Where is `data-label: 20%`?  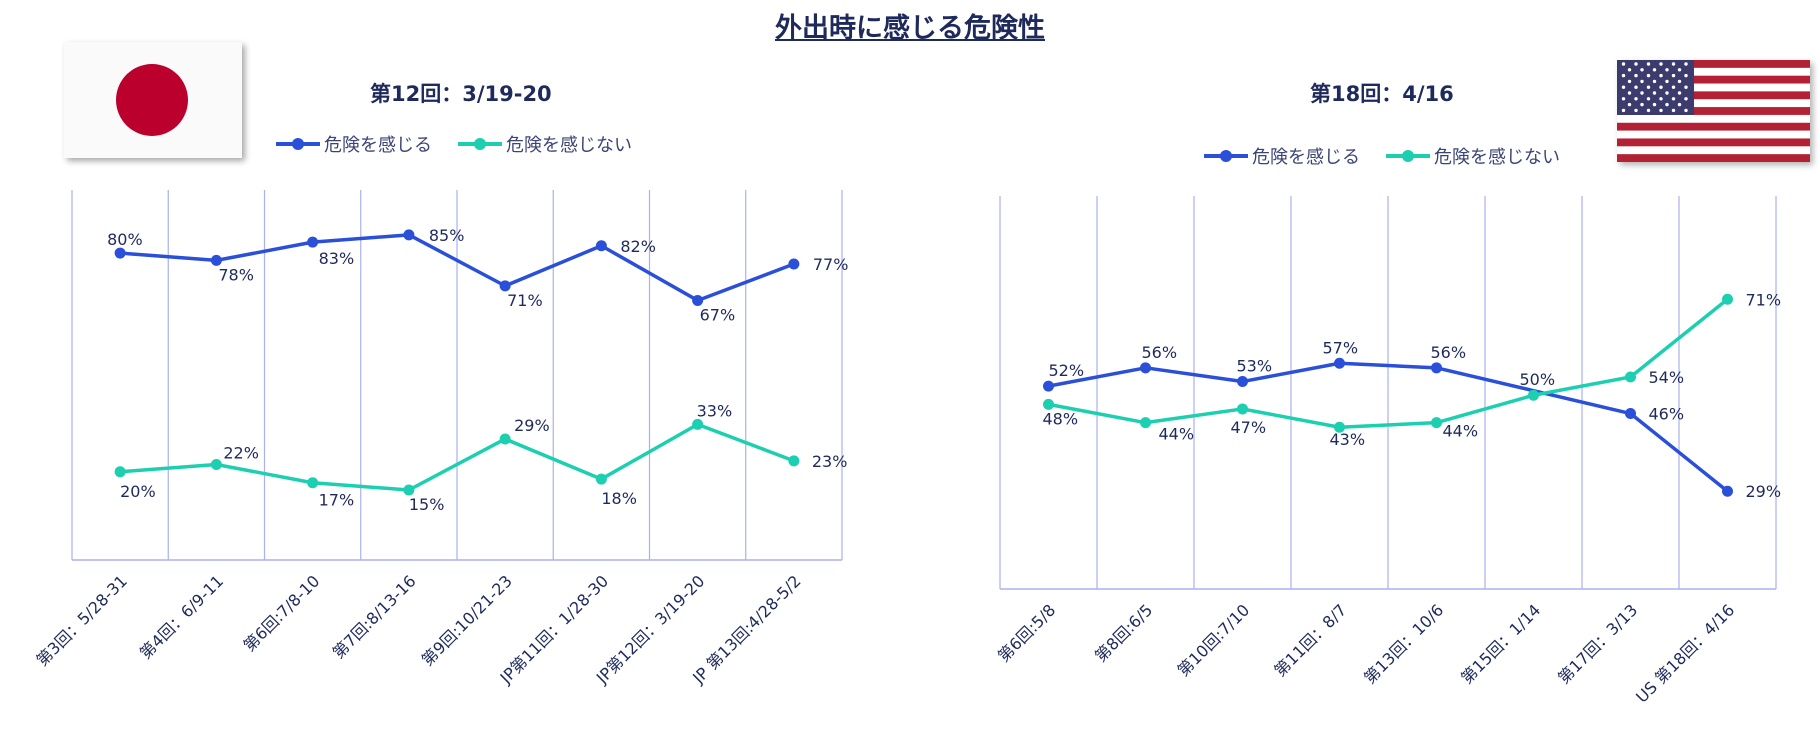
data-label: 20% is located at coordinates (138, 491).